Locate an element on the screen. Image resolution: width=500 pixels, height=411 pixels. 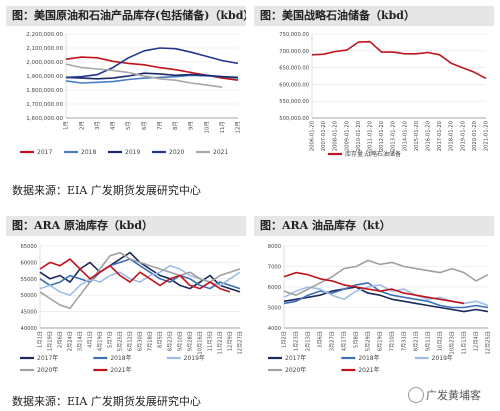
x-tick-label: 2月 is located at coordinates (81, 125).